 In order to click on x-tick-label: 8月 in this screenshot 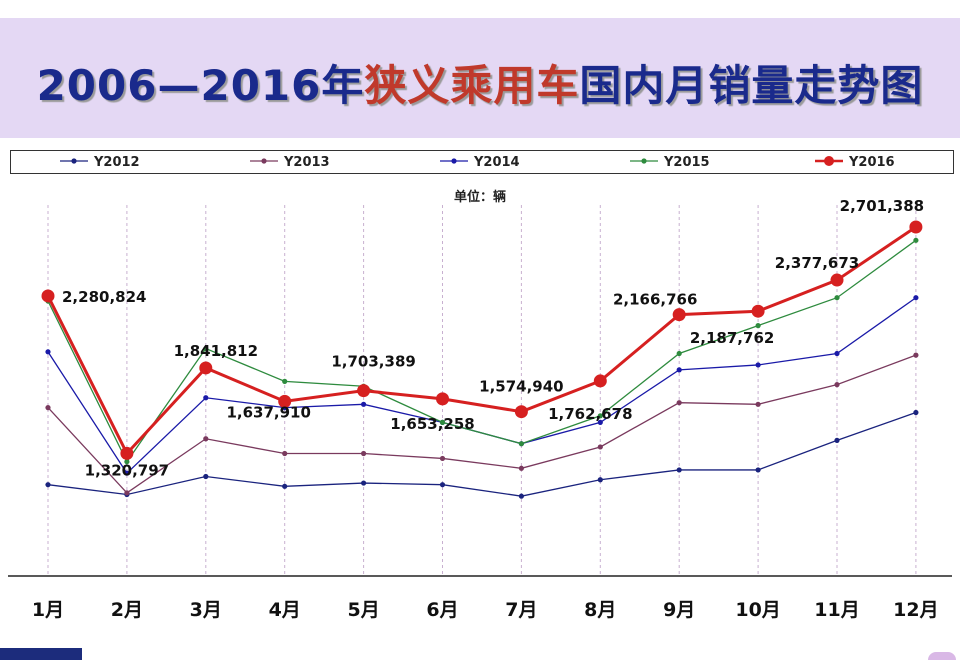, I will do `click(600, 610)`.